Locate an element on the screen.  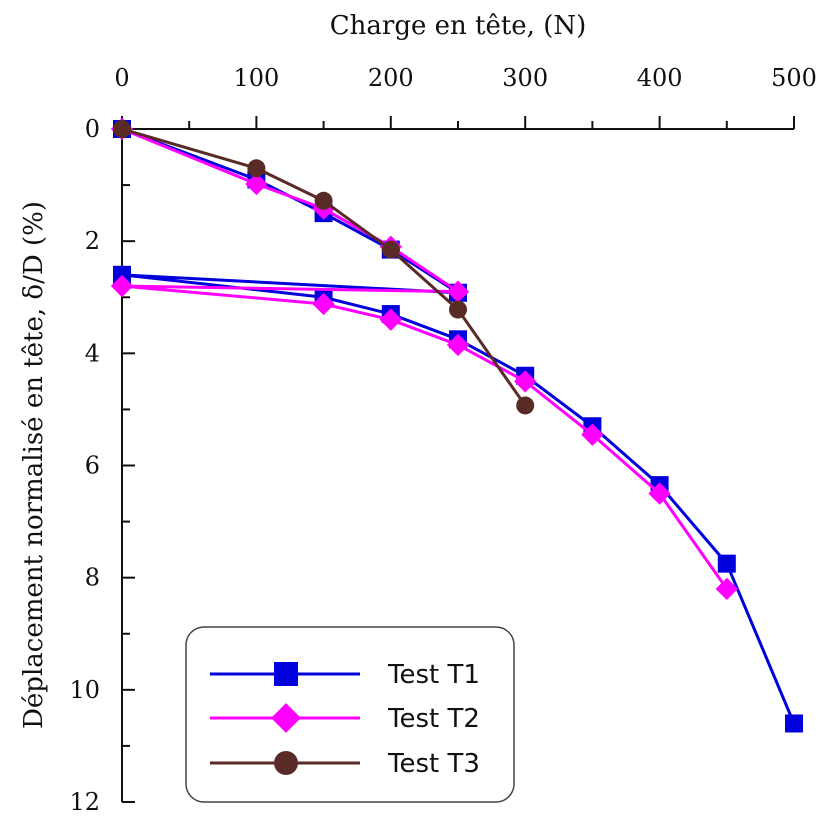
x-tick-label: 200 is located at coordinates (391, 78).